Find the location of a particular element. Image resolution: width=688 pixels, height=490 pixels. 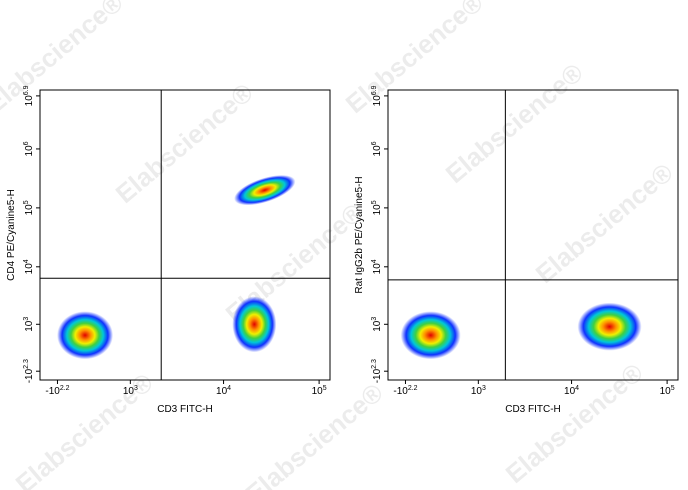

y-axis-label: Rat IgG2b PE/Cyanine5-H is located at coordinates (359, 234).